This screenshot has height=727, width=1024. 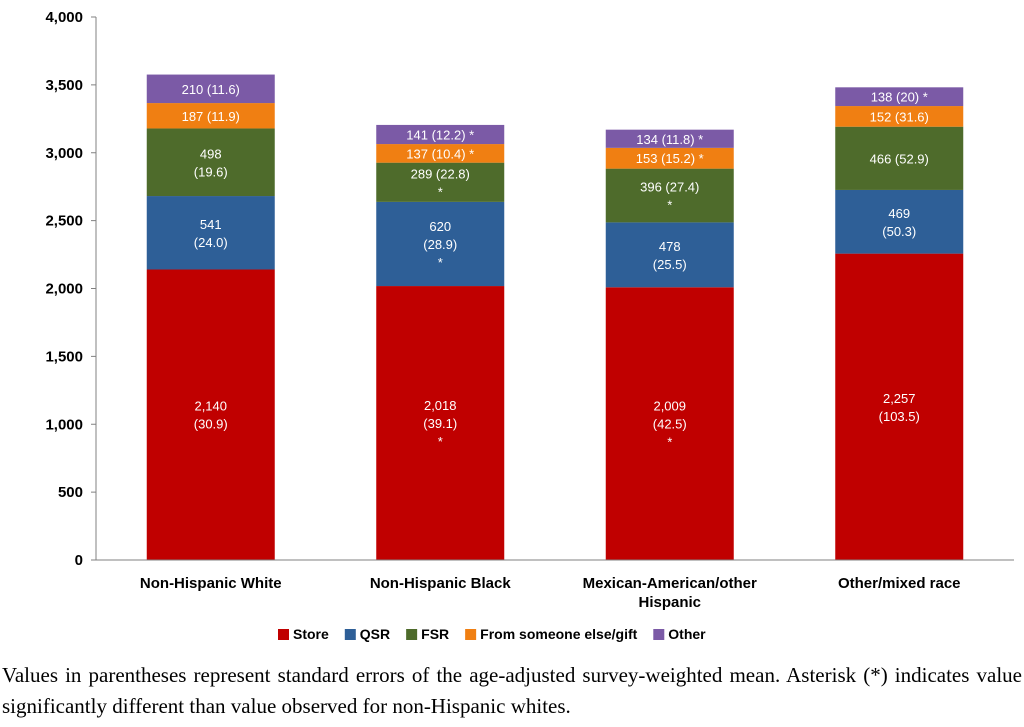 I want to click on data-label: 153 (15.2) *, so click(x=670, y=158).